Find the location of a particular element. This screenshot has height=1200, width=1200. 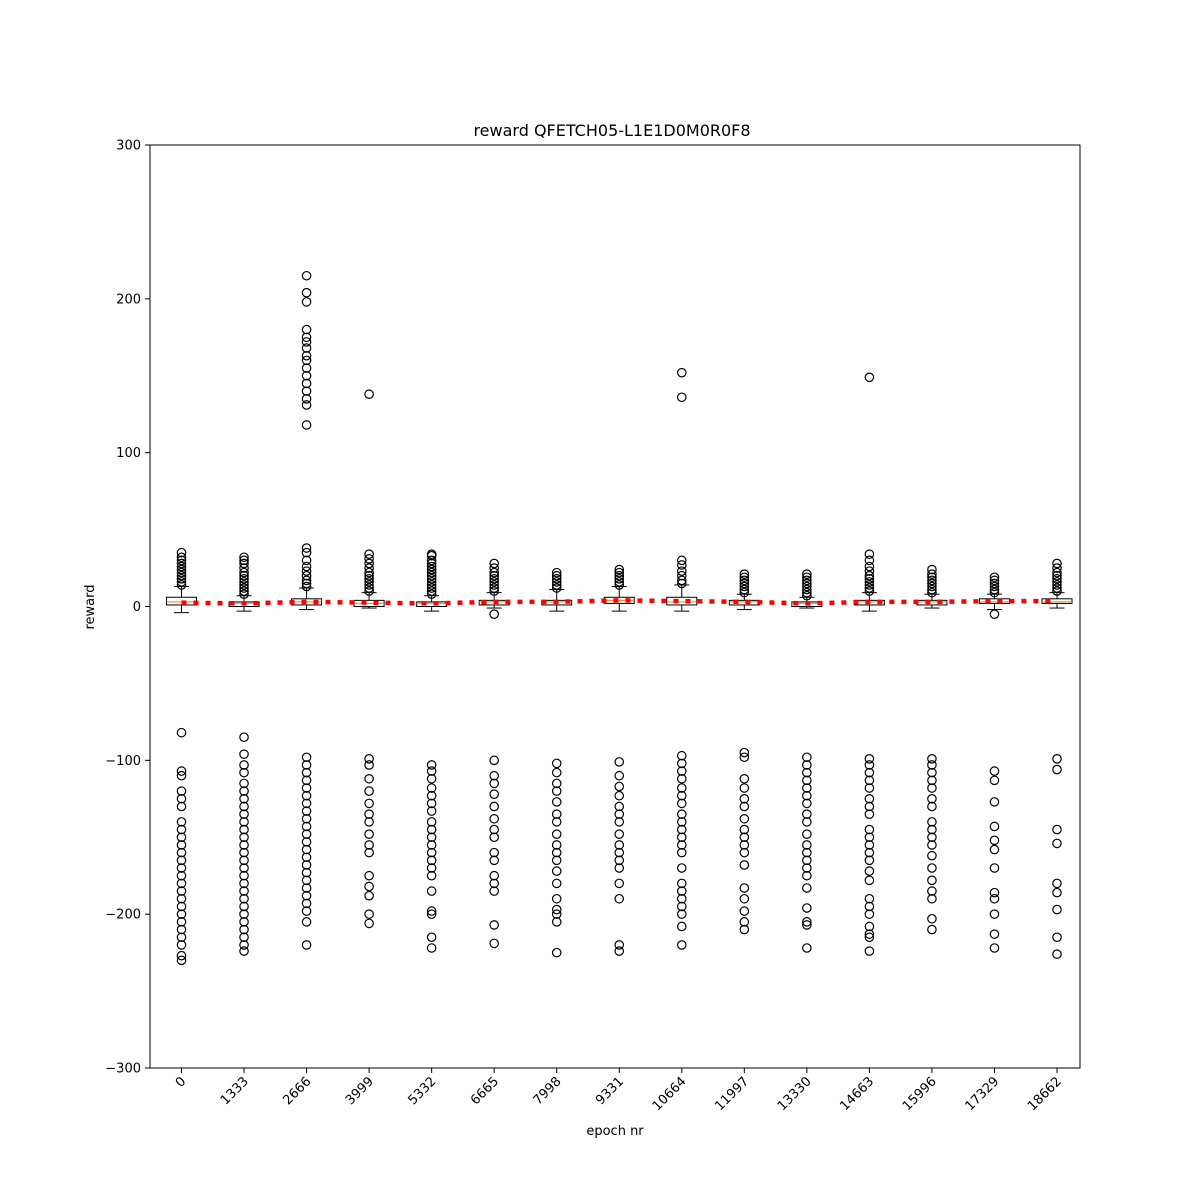

y-tick-label: −300 is located at coordinates (123, 1069).